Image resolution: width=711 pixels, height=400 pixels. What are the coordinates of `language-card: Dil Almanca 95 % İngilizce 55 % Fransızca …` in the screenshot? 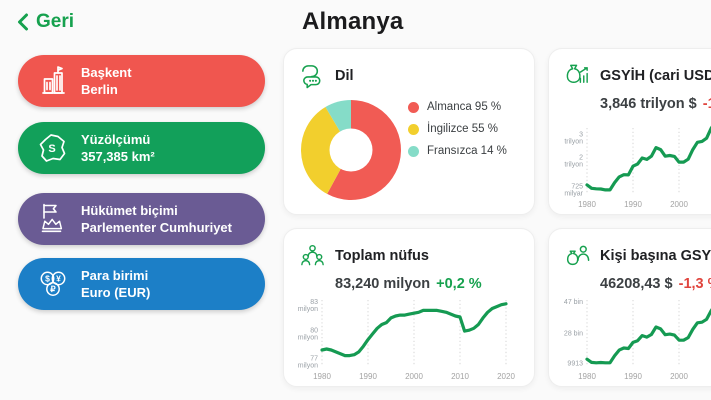 It's located at (409, 131).